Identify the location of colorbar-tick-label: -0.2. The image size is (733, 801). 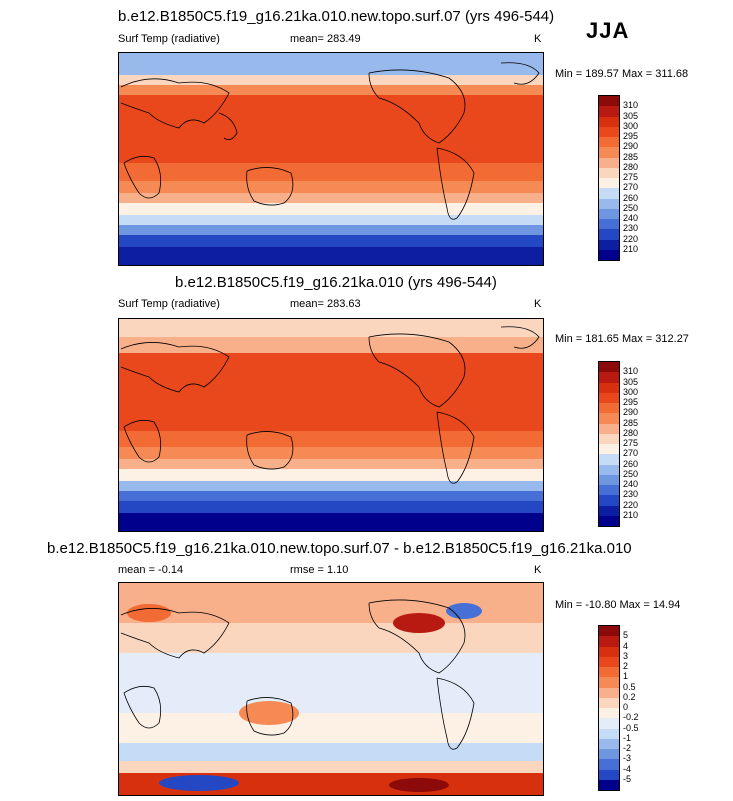
(631, 717).